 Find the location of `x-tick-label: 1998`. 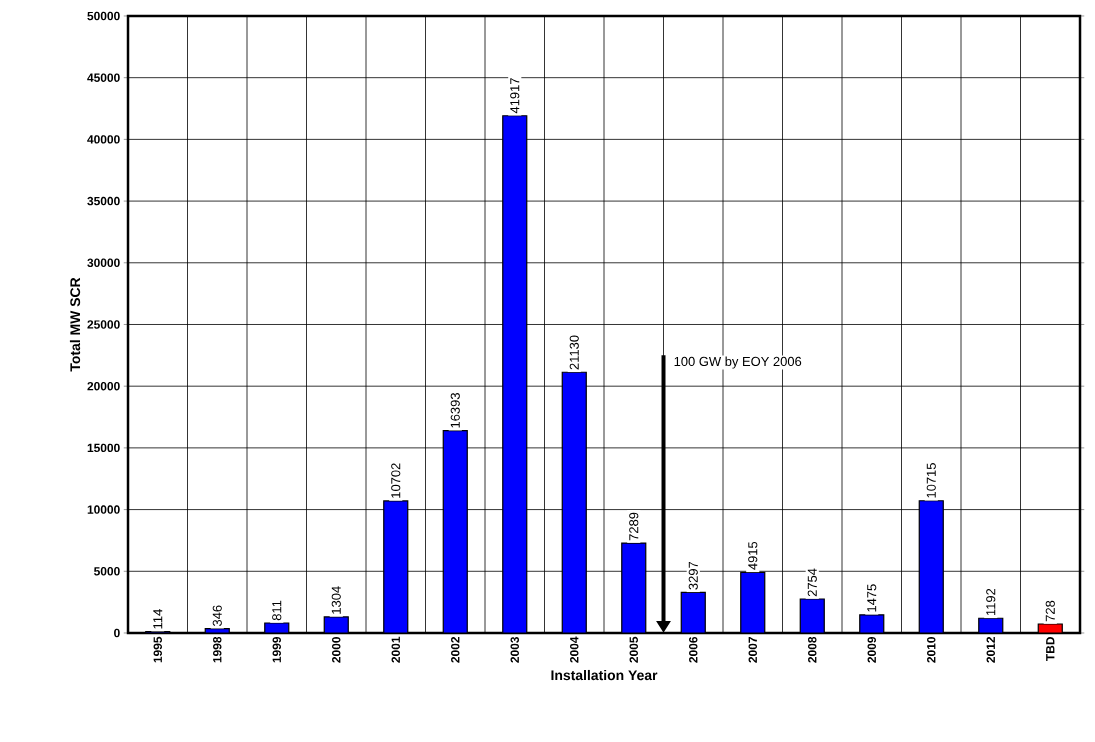

x-tick-label: 1998 is located at coordinates (217, 649).